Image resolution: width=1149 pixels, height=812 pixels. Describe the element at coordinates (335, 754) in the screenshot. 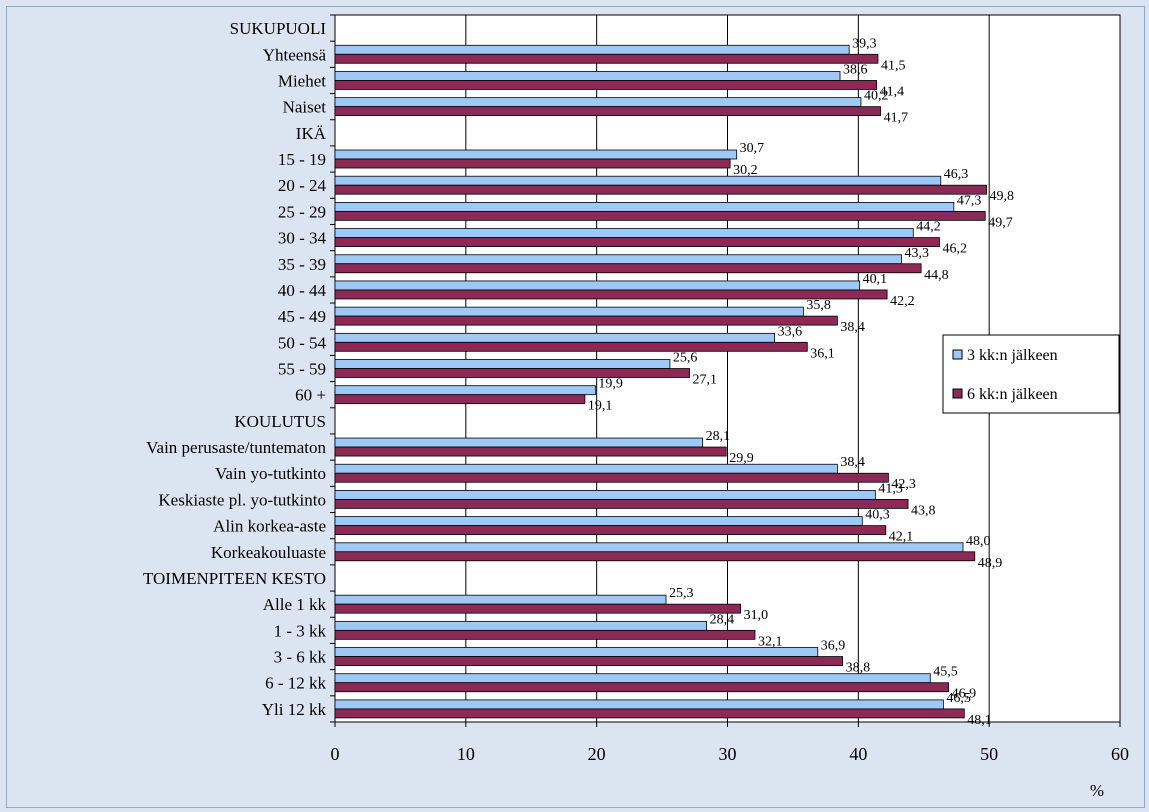

I see `x-tick-label: 0` at that location.